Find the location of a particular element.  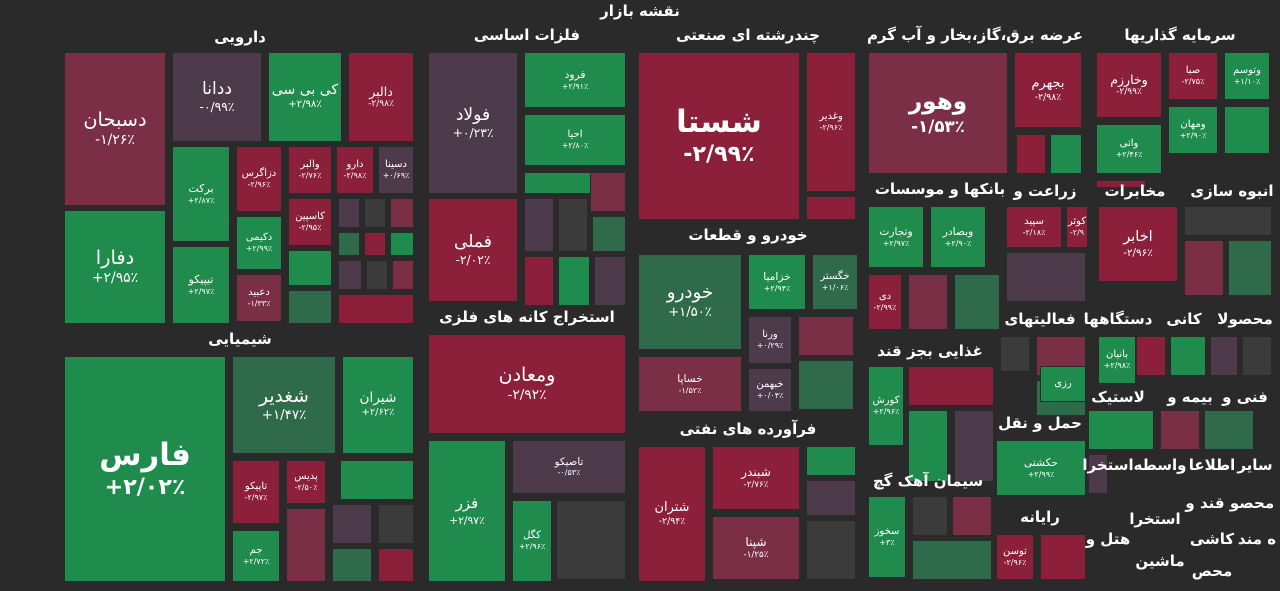

stock-change: +۰/۲۹٪ is located at coordinates (770, 346).